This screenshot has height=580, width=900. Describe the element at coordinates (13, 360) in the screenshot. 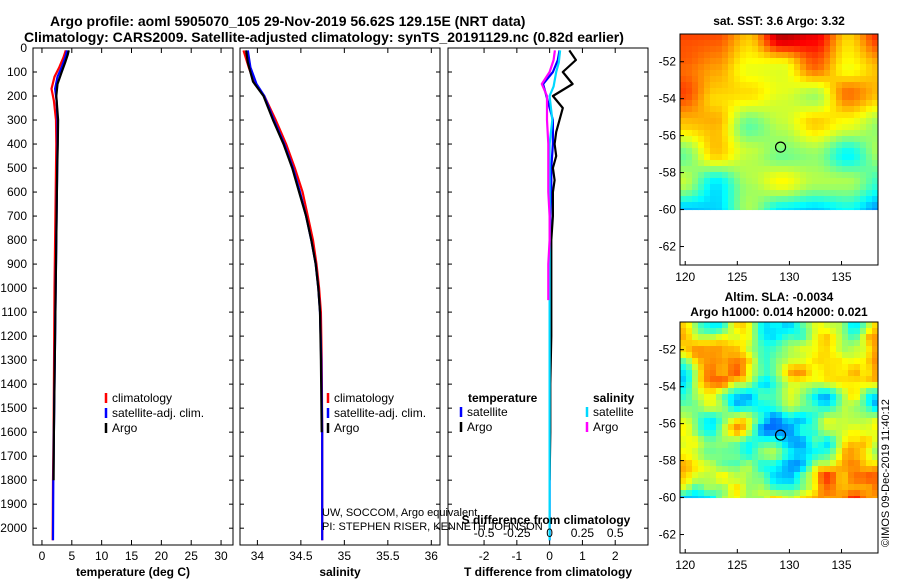

I see `depth-tick-label: 1300` at that location.